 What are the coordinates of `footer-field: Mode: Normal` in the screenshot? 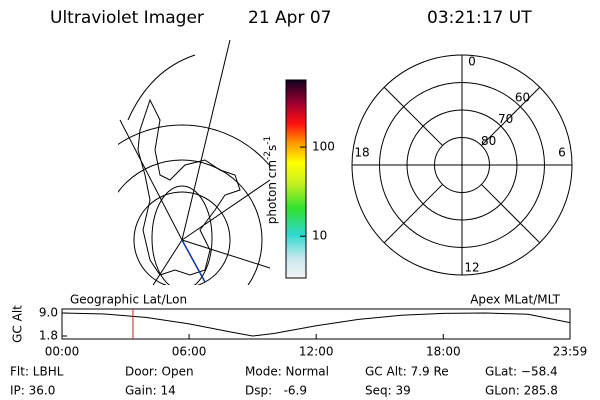 It's located at (287, 372).